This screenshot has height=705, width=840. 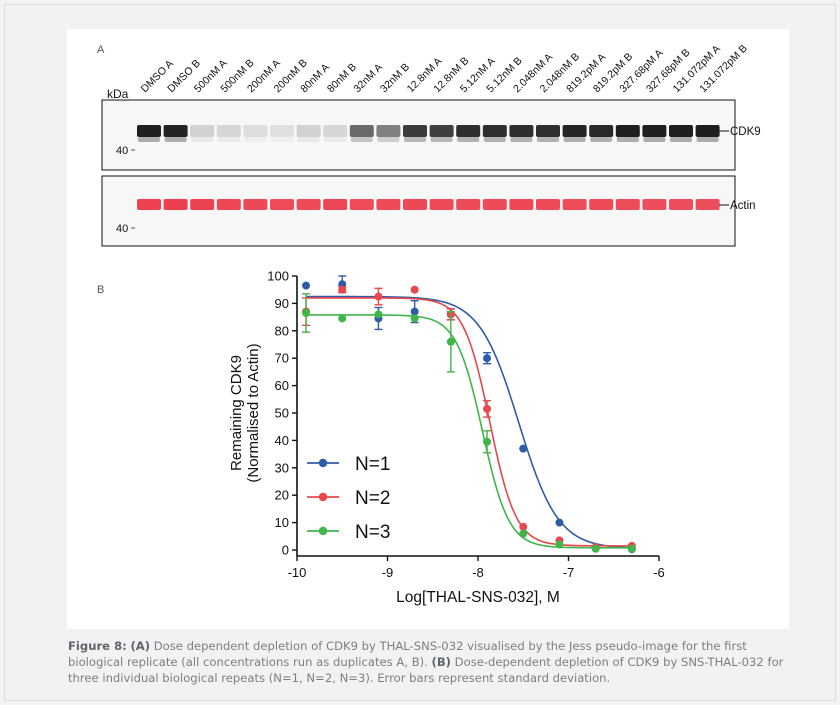 I want to click on y-axis-title-line2: (Normalised to Actin), so click(x=253, y=412).